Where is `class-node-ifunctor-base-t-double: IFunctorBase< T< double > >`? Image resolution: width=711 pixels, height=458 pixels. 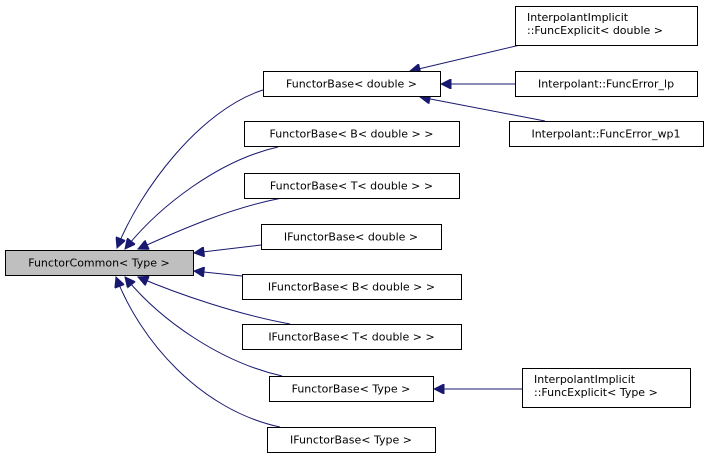
class-node-ifunctor-base-t-double: IFunctorBase< T< double > > is located at coordinates (352, 337).